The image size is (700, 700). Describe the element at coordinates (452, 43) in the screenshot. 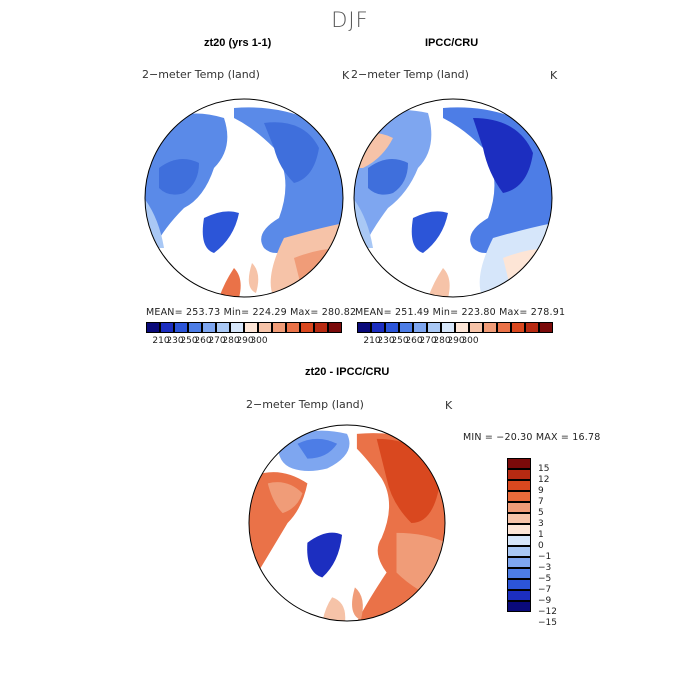

I see `panel-title-obs: IPCC/CRU` at that location.